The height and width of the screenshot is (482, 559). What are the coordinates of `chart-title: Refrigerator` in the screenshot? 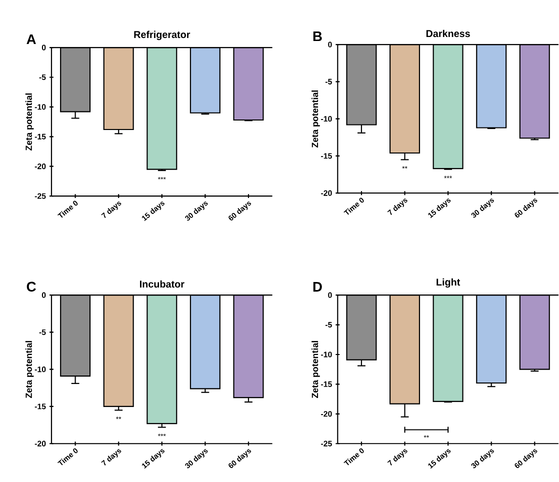 It's located at (162, 35).